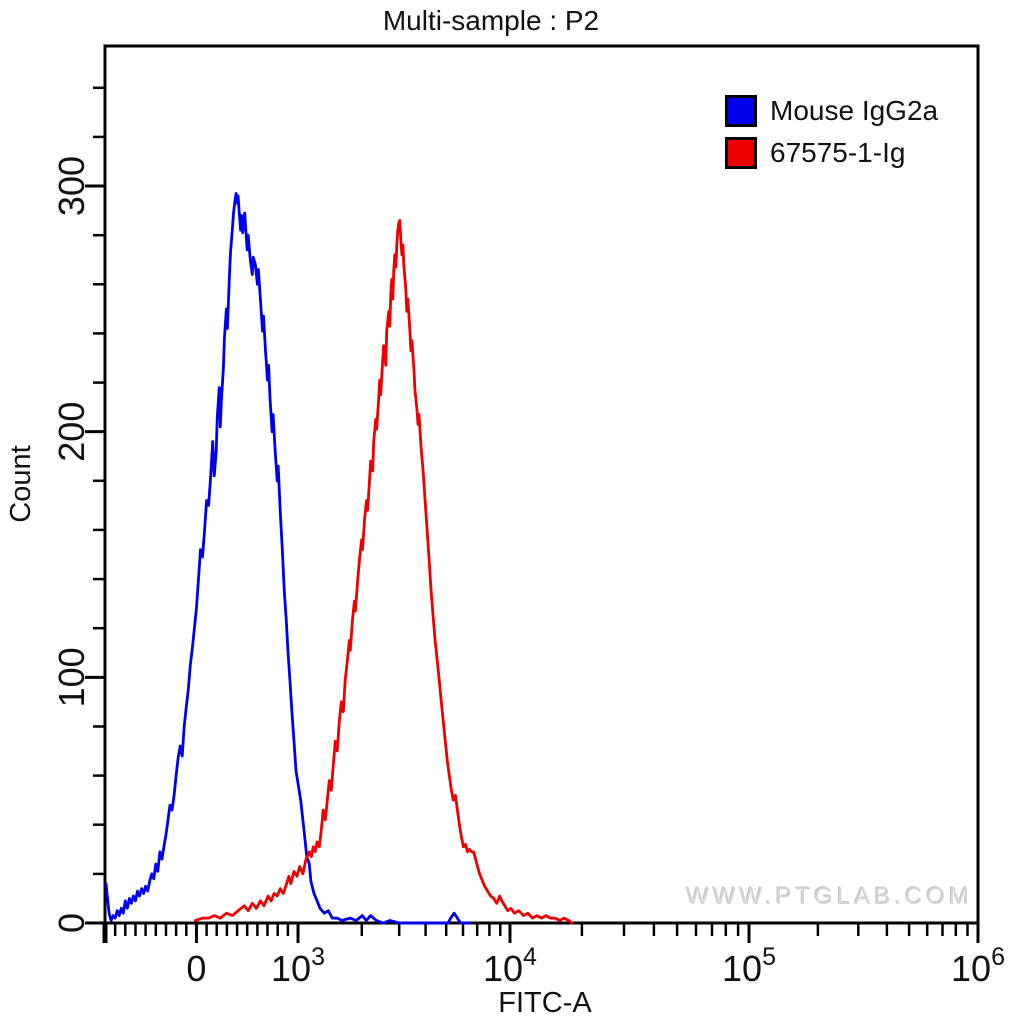  I want to click on watermark: WWW.PTGLAB.COM, so click(829, 896).